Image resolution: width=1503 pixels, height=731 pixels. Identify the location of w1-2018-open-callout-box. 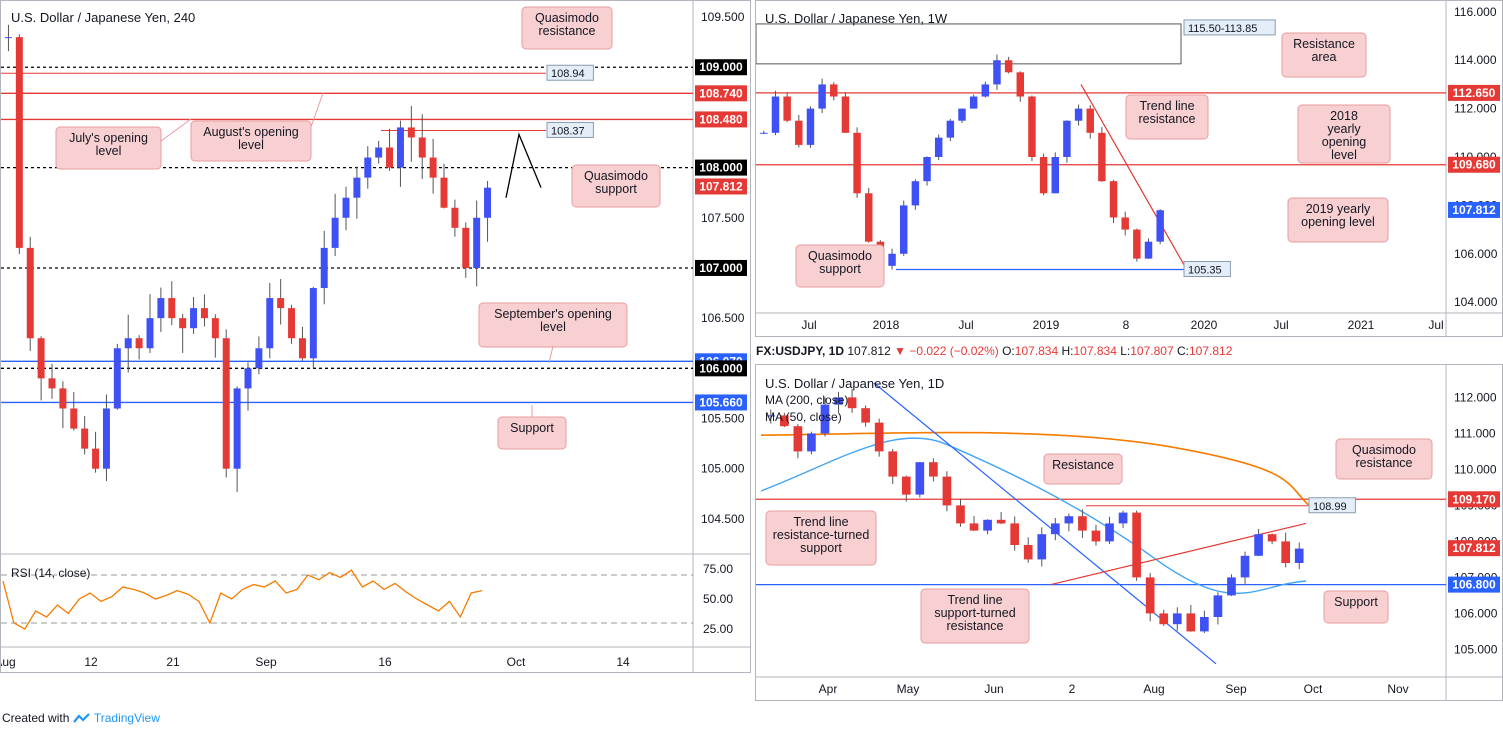
(1344, 134).